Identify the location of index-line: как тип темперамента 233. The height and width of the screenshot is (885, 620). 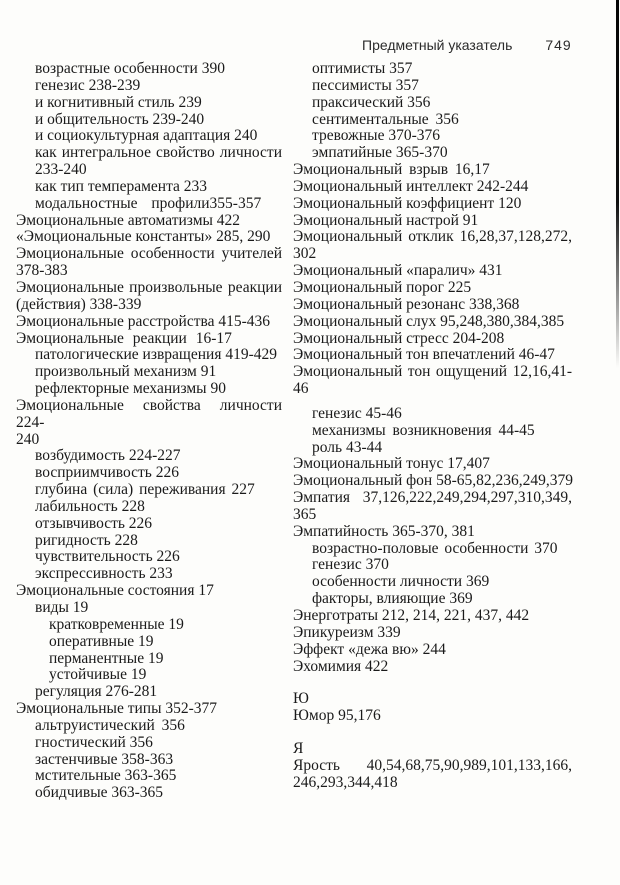
(121, 186).